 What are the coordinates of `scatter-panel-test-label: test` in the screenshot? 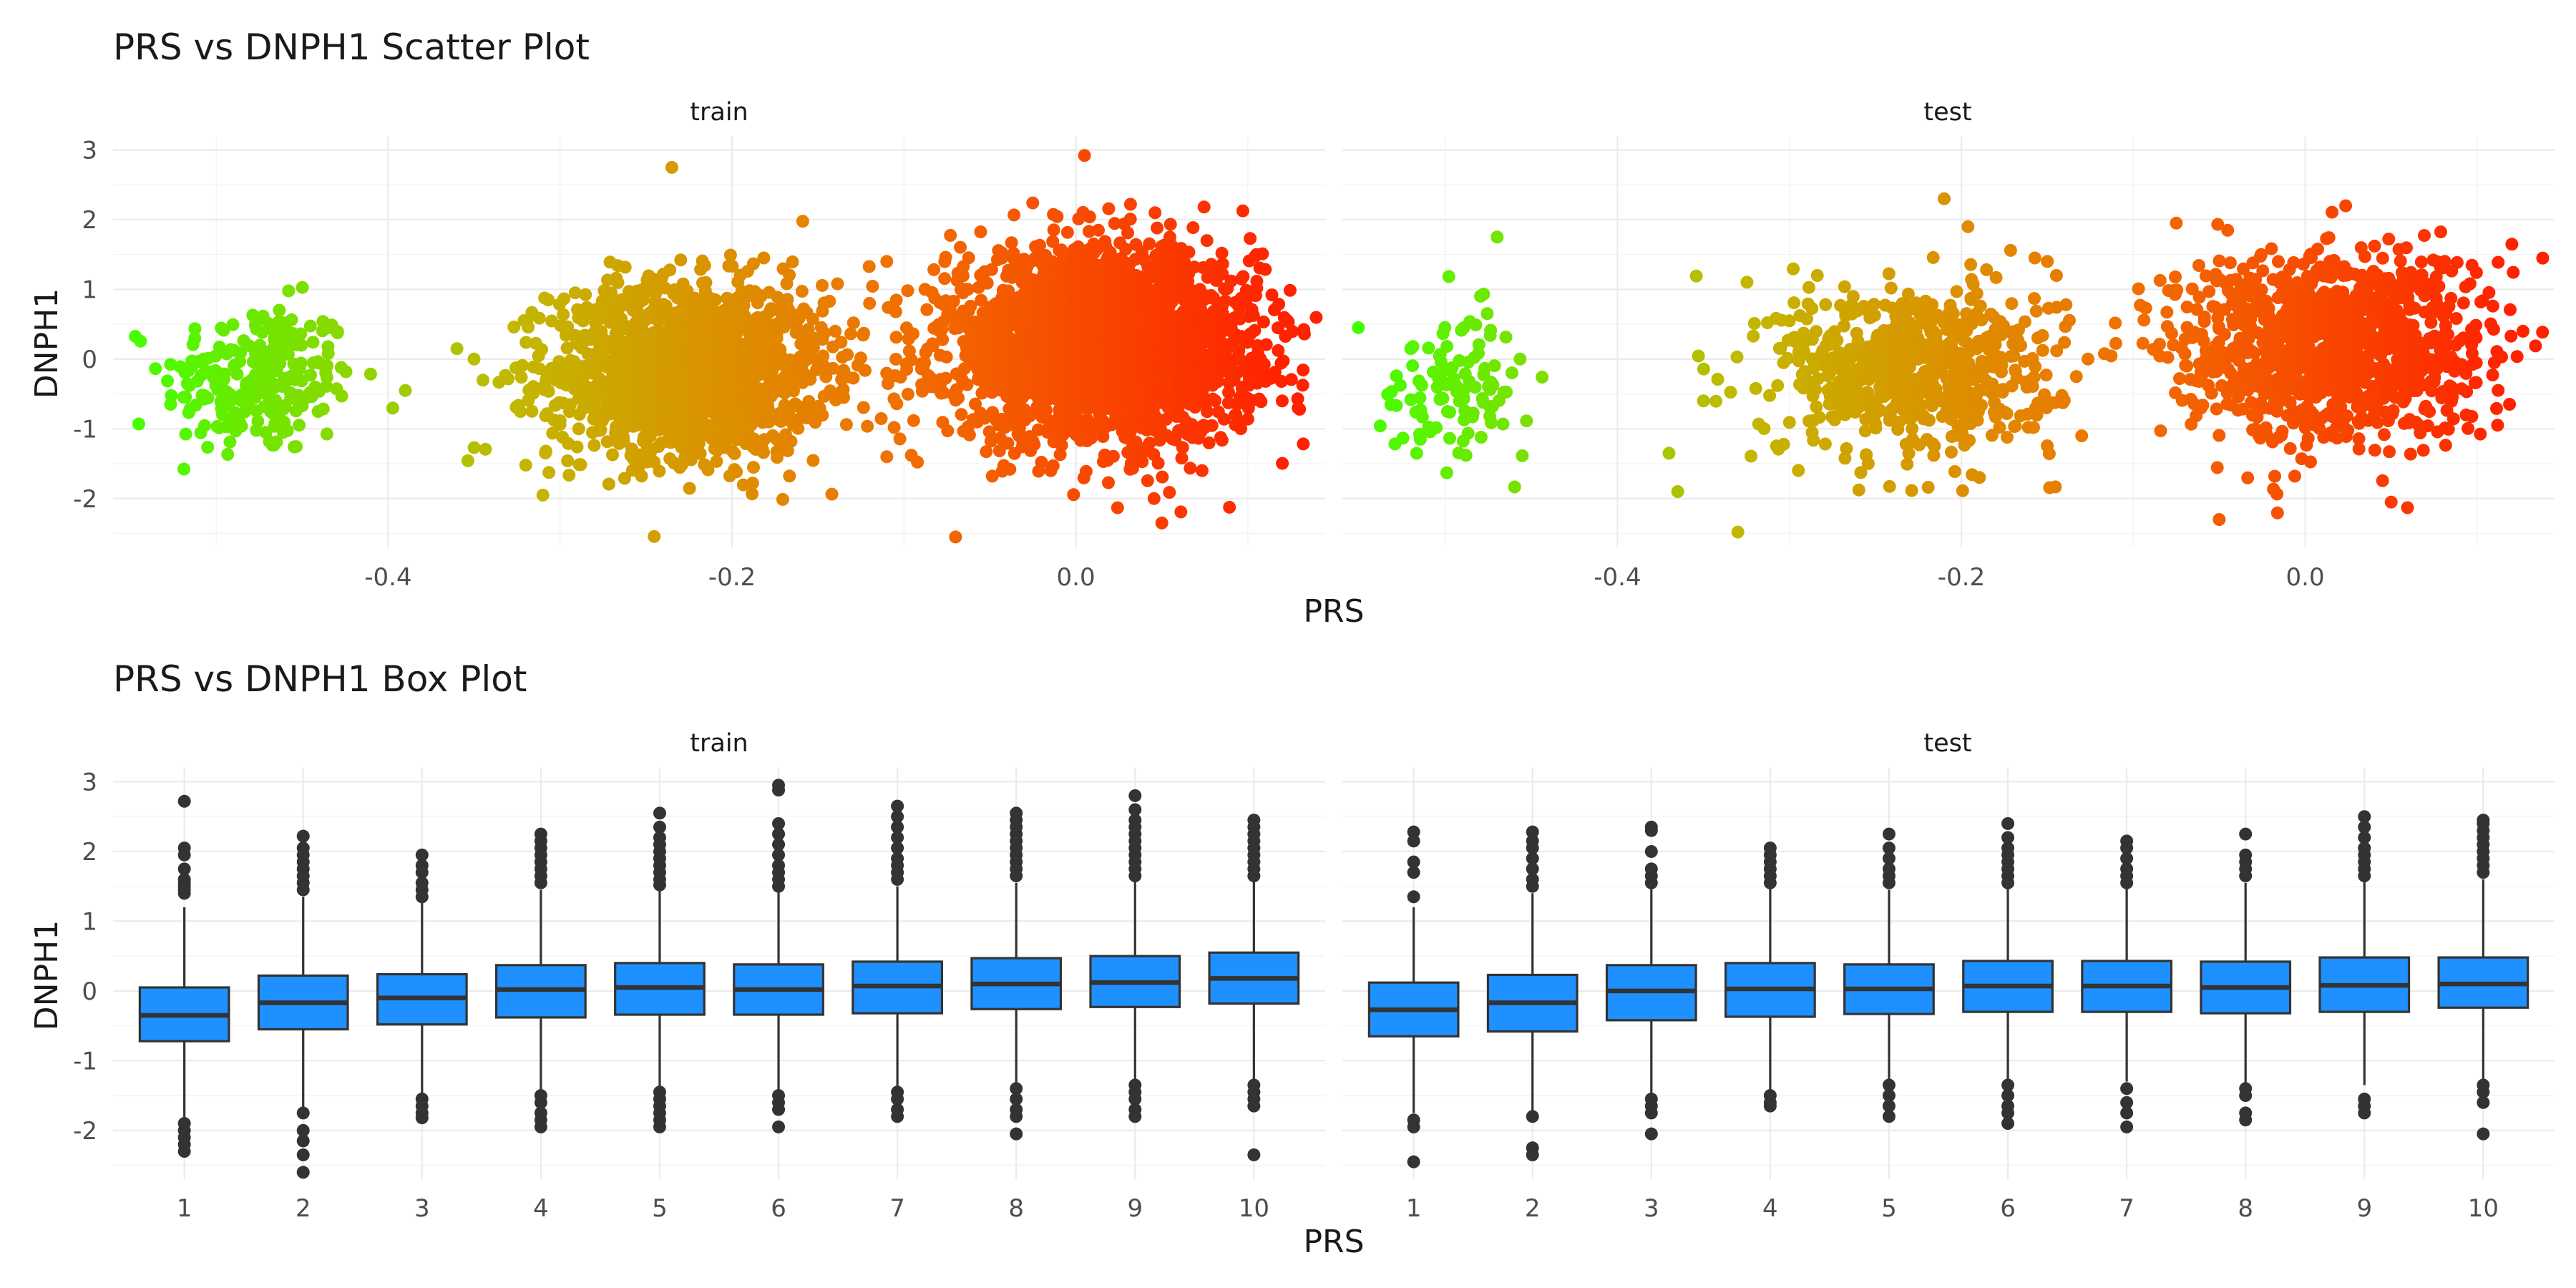 It's located at (1947, 112).